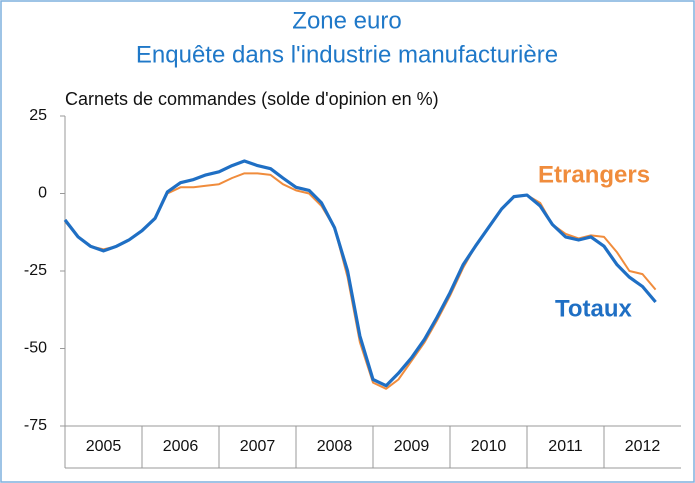 Image resolution: width=695 pixels, height=483 pixels. I want to click on y-tick-label: -75, so click(35, 425).